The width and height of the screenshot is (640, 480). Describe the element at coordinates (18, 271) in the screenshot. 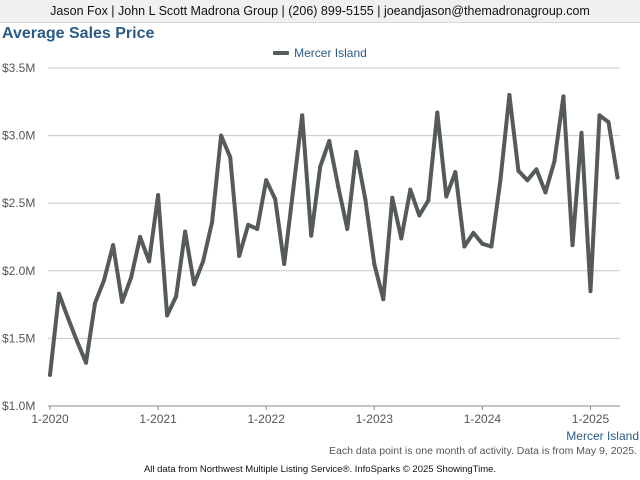

I see `y-tick-label: $2.0M` at that location.